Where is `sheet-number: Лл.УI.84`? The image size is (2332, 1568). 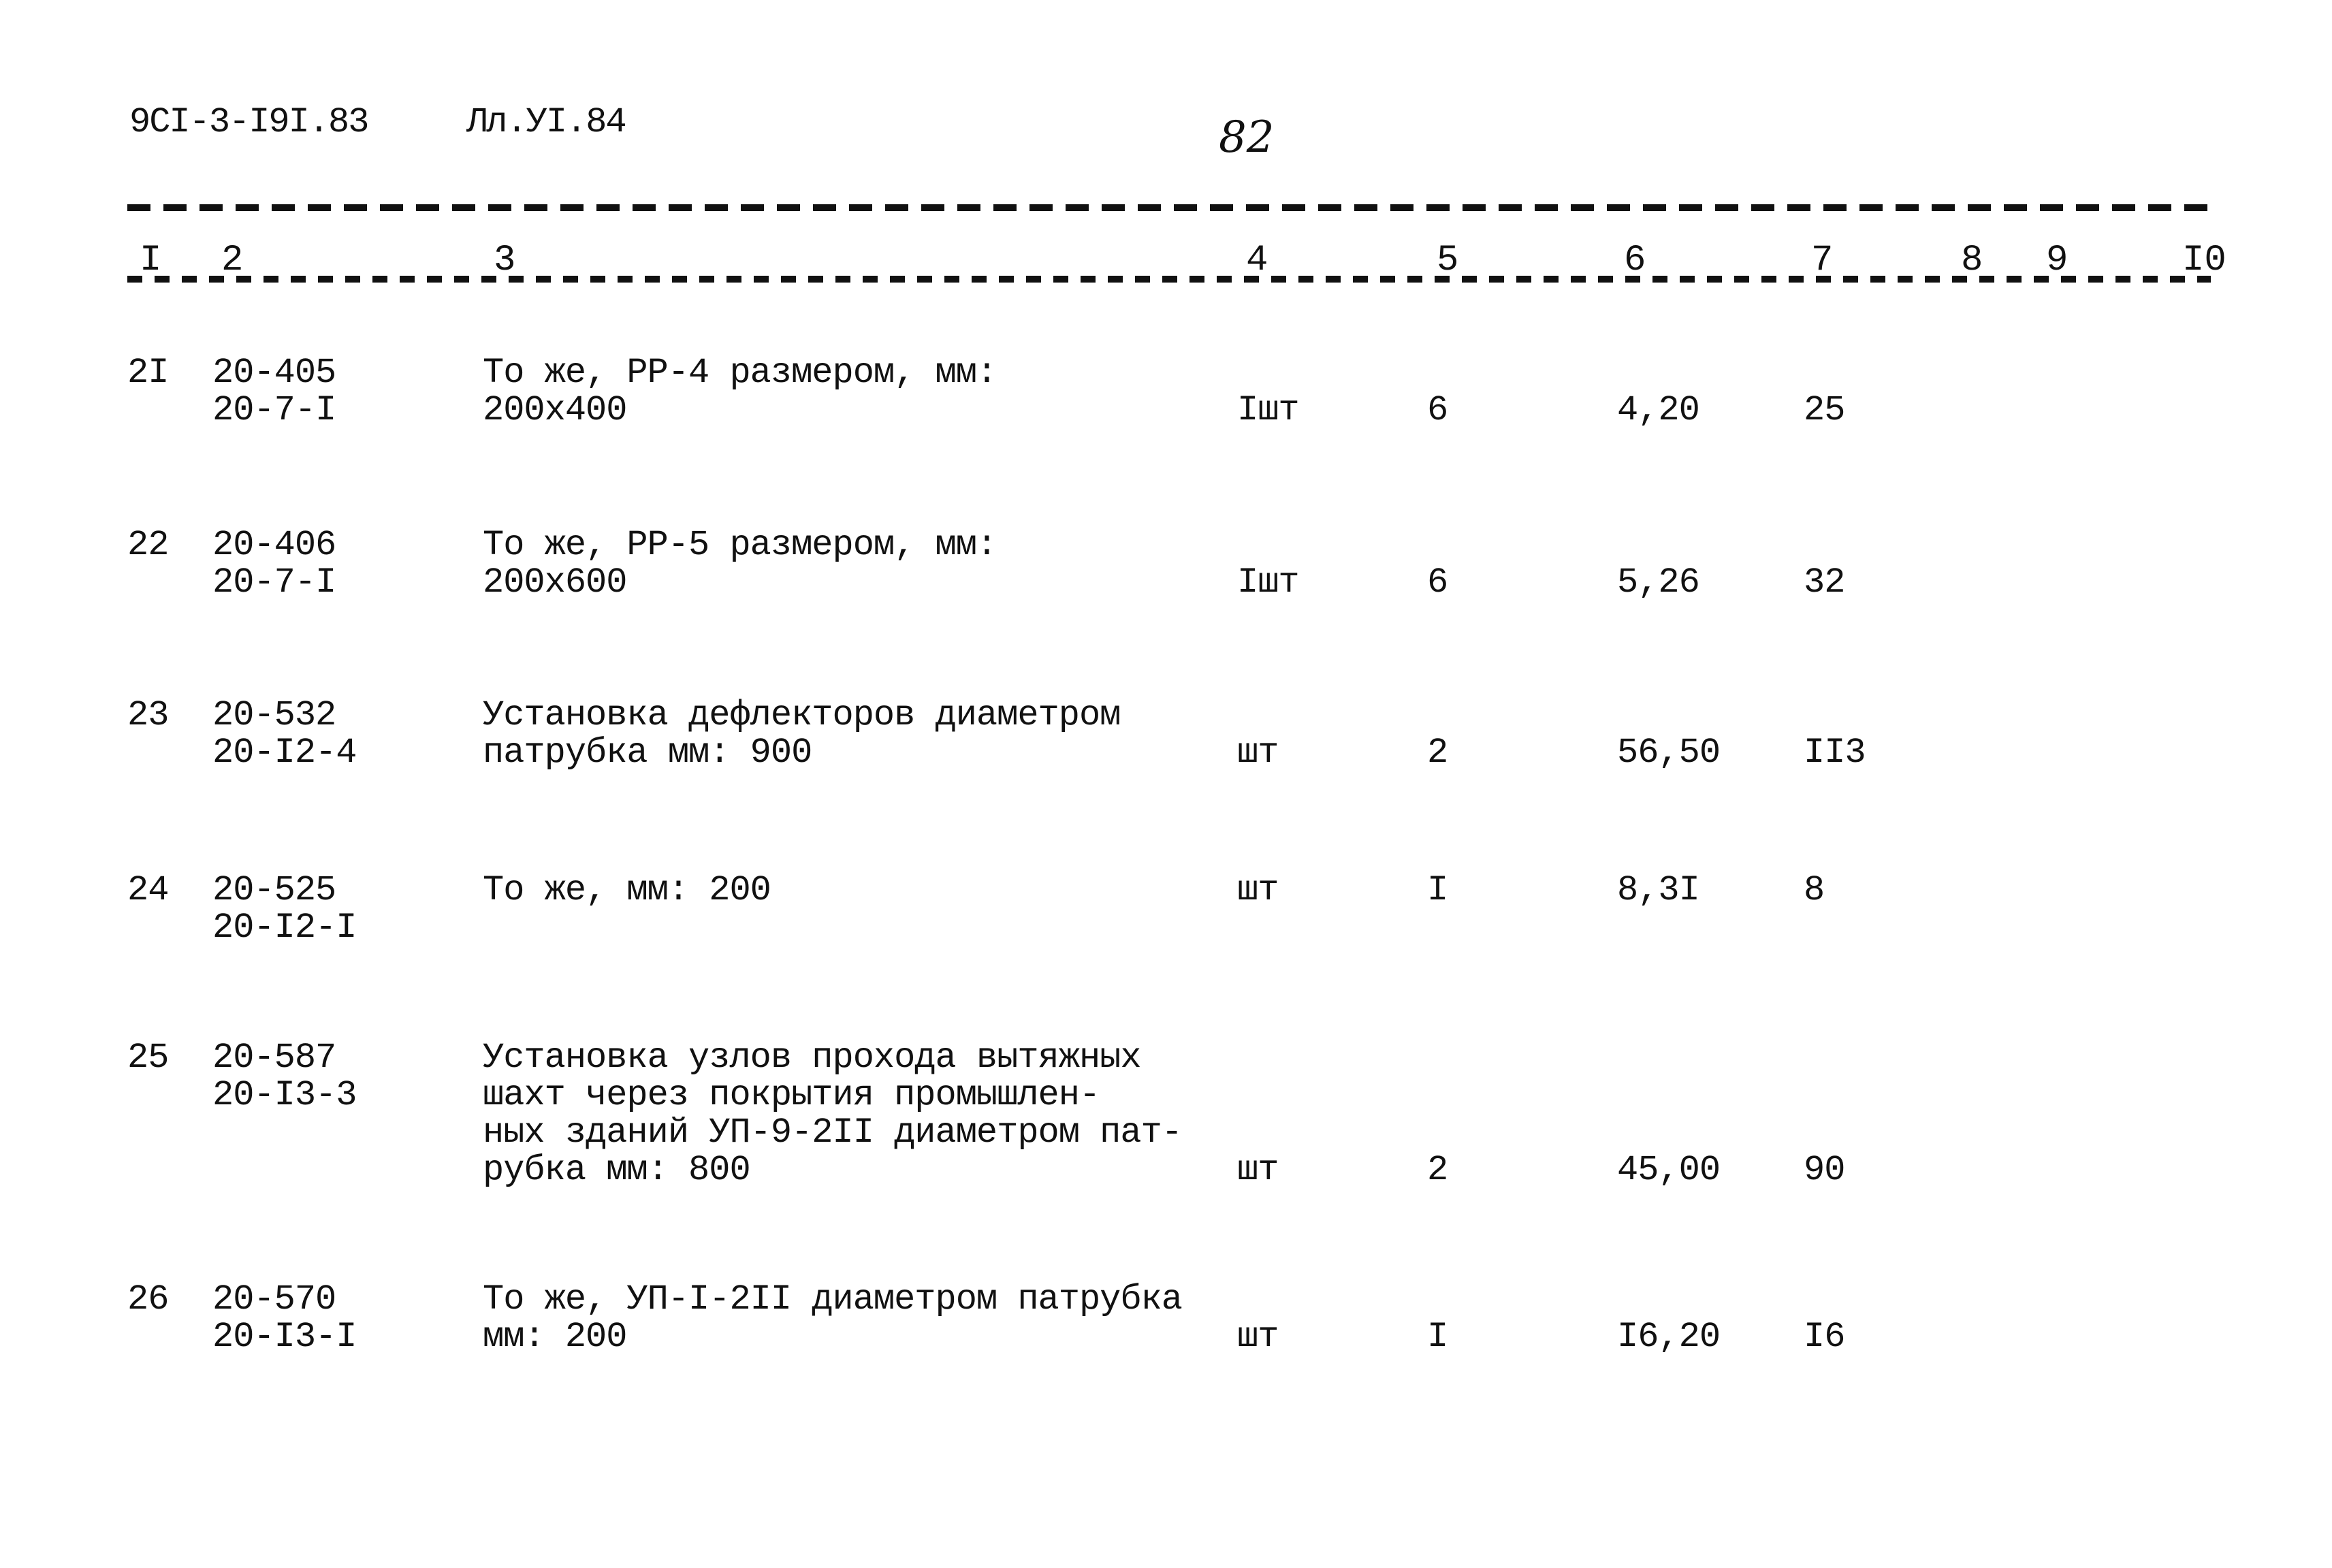
sheet-number: Лл.УI.84 is located at coordinates (546, 122).